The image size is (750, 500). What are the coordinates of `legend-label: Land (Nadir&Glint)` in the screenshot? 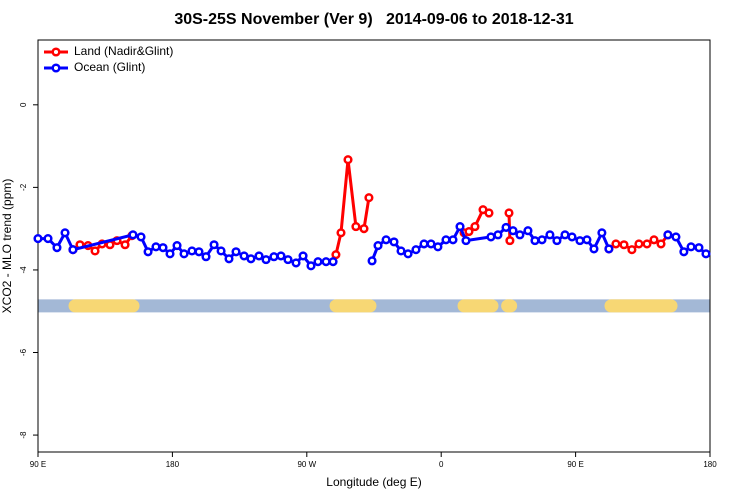 It's located at (123, 51).